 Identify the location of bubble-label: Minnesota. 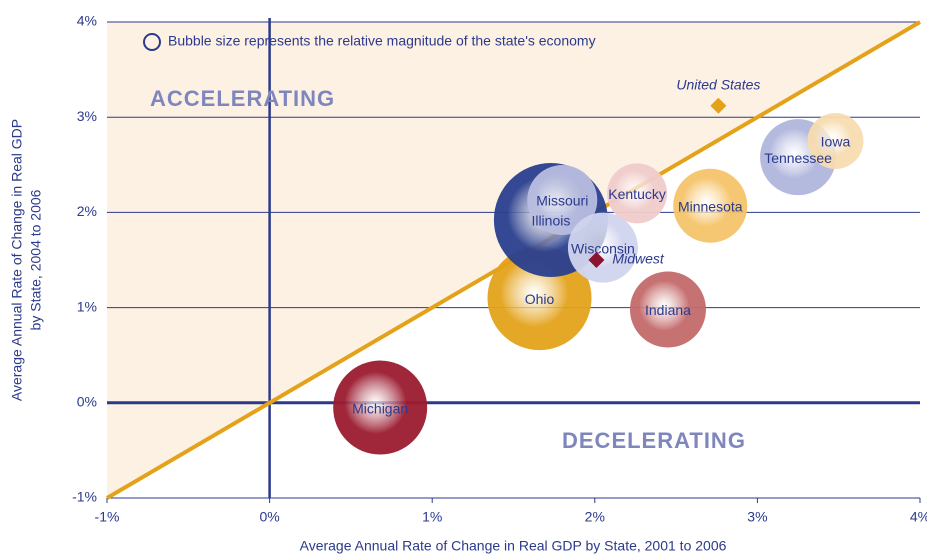
(710, 206).